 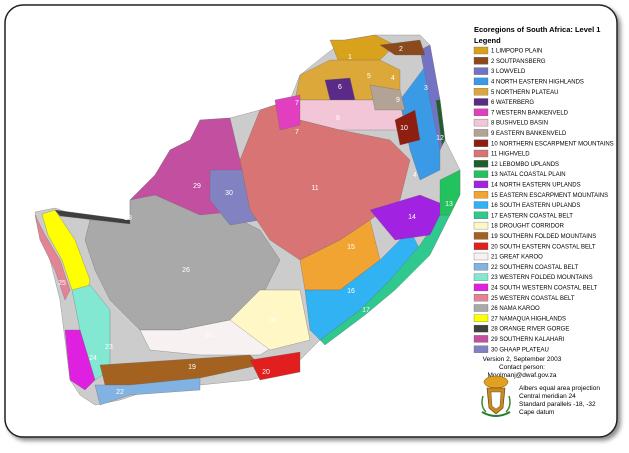 What do you see at coordinates (537, 29) in the screenshot?
I see `title: Ecoregions of South Africa: Level 1` at bounding box center [537, 29].